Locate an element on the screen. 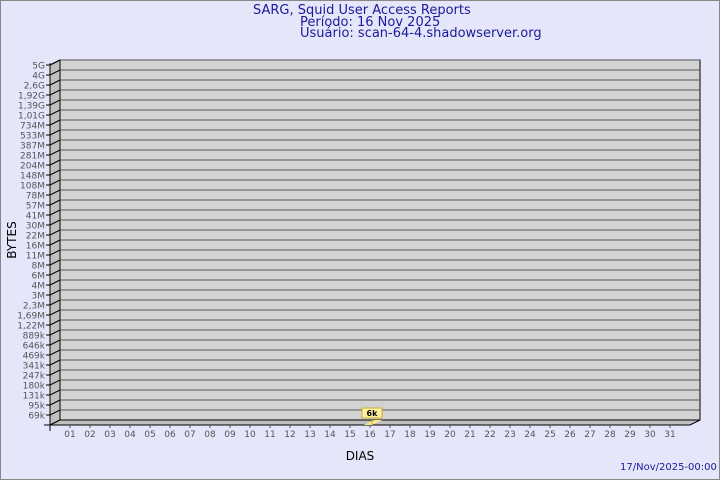 The height and width of the screenshot is (480, 720). y-tick-label: 2,6G is located at coordinates (34, 87).